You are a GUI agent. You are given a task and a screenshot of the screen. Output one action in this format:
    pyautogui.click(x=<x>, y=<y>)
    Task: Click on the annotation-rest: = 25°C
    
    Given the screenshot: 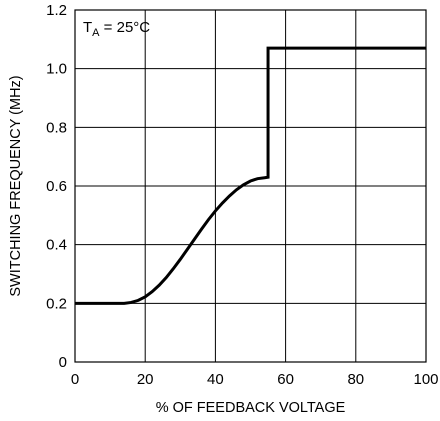 What is the action you would take?
    pyautogui.click(x=125, y=27)
    